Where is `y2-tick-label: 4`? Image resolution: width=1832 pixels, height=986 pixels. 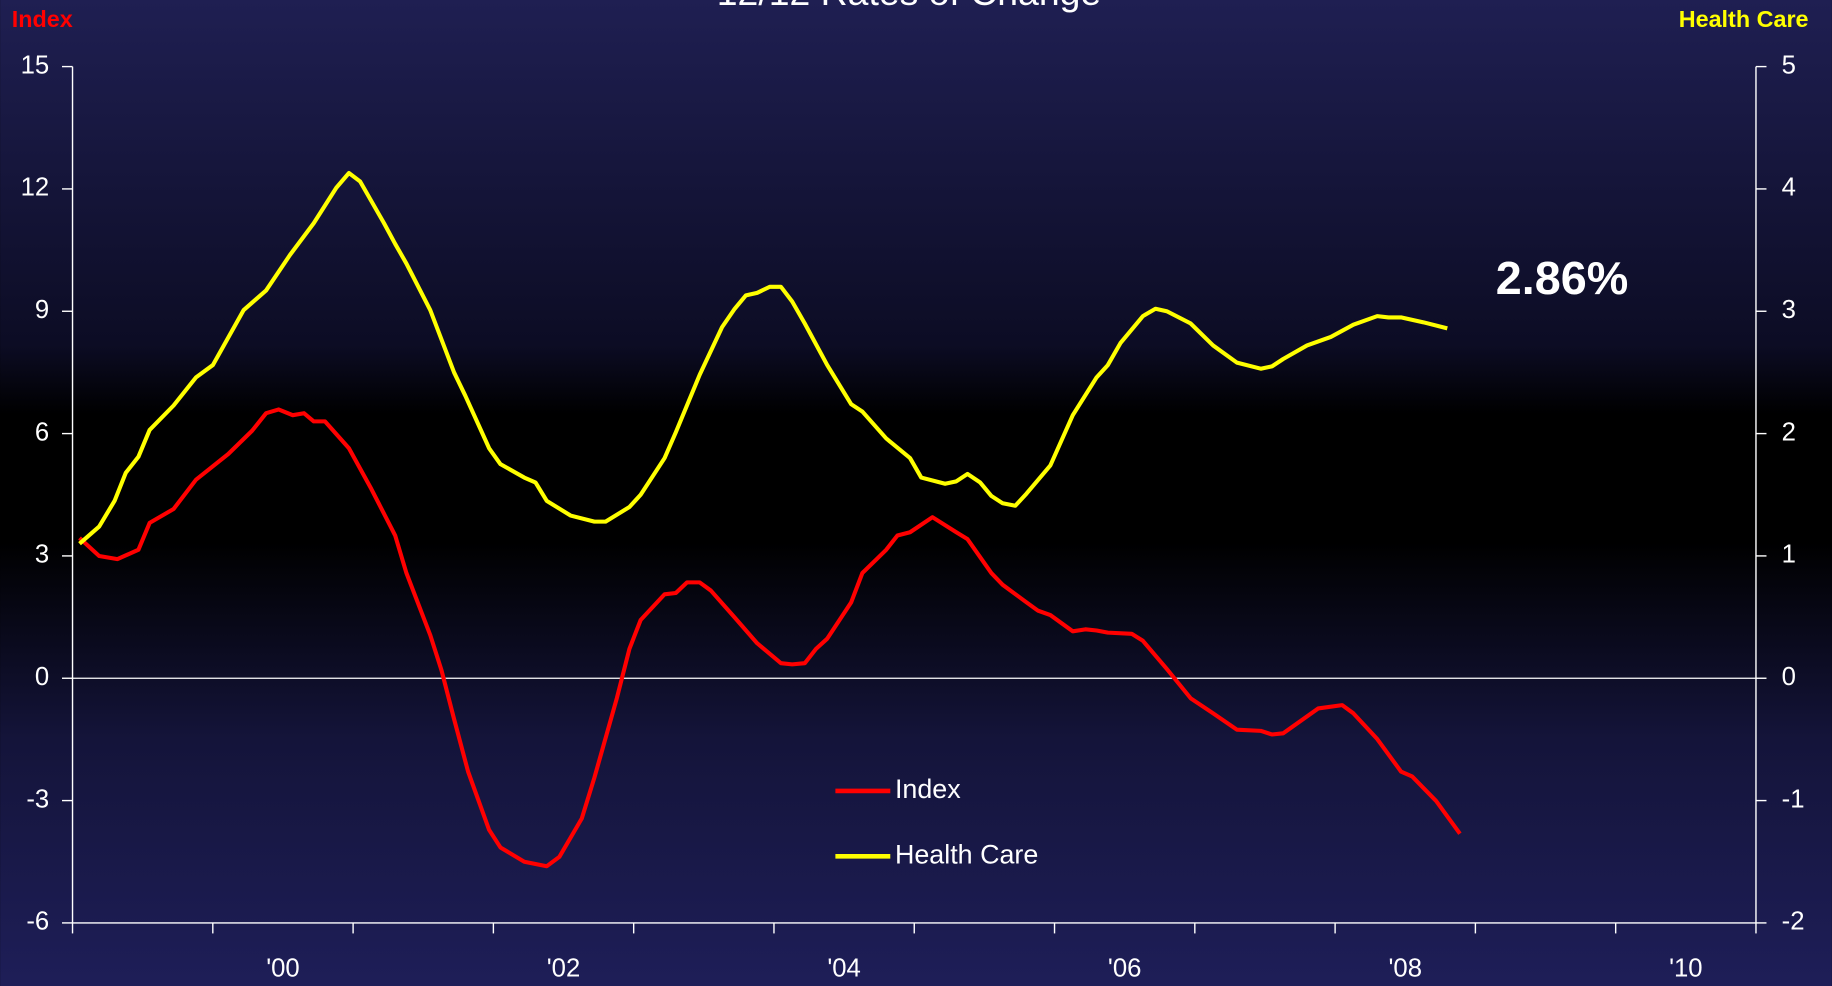
y2-tick-label: 4 is located at coordinates (1789, 188).